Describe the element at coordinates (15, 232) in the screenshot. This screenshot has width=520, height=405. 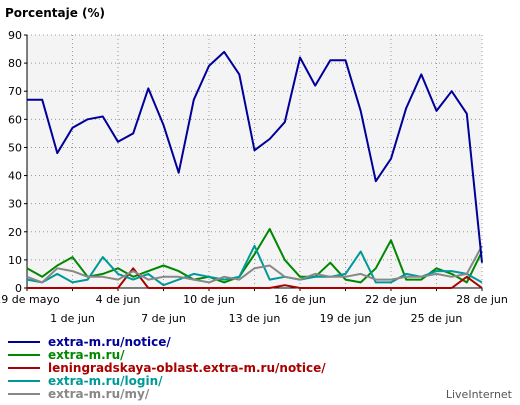
I see `y-tick-label: 20` at that location.